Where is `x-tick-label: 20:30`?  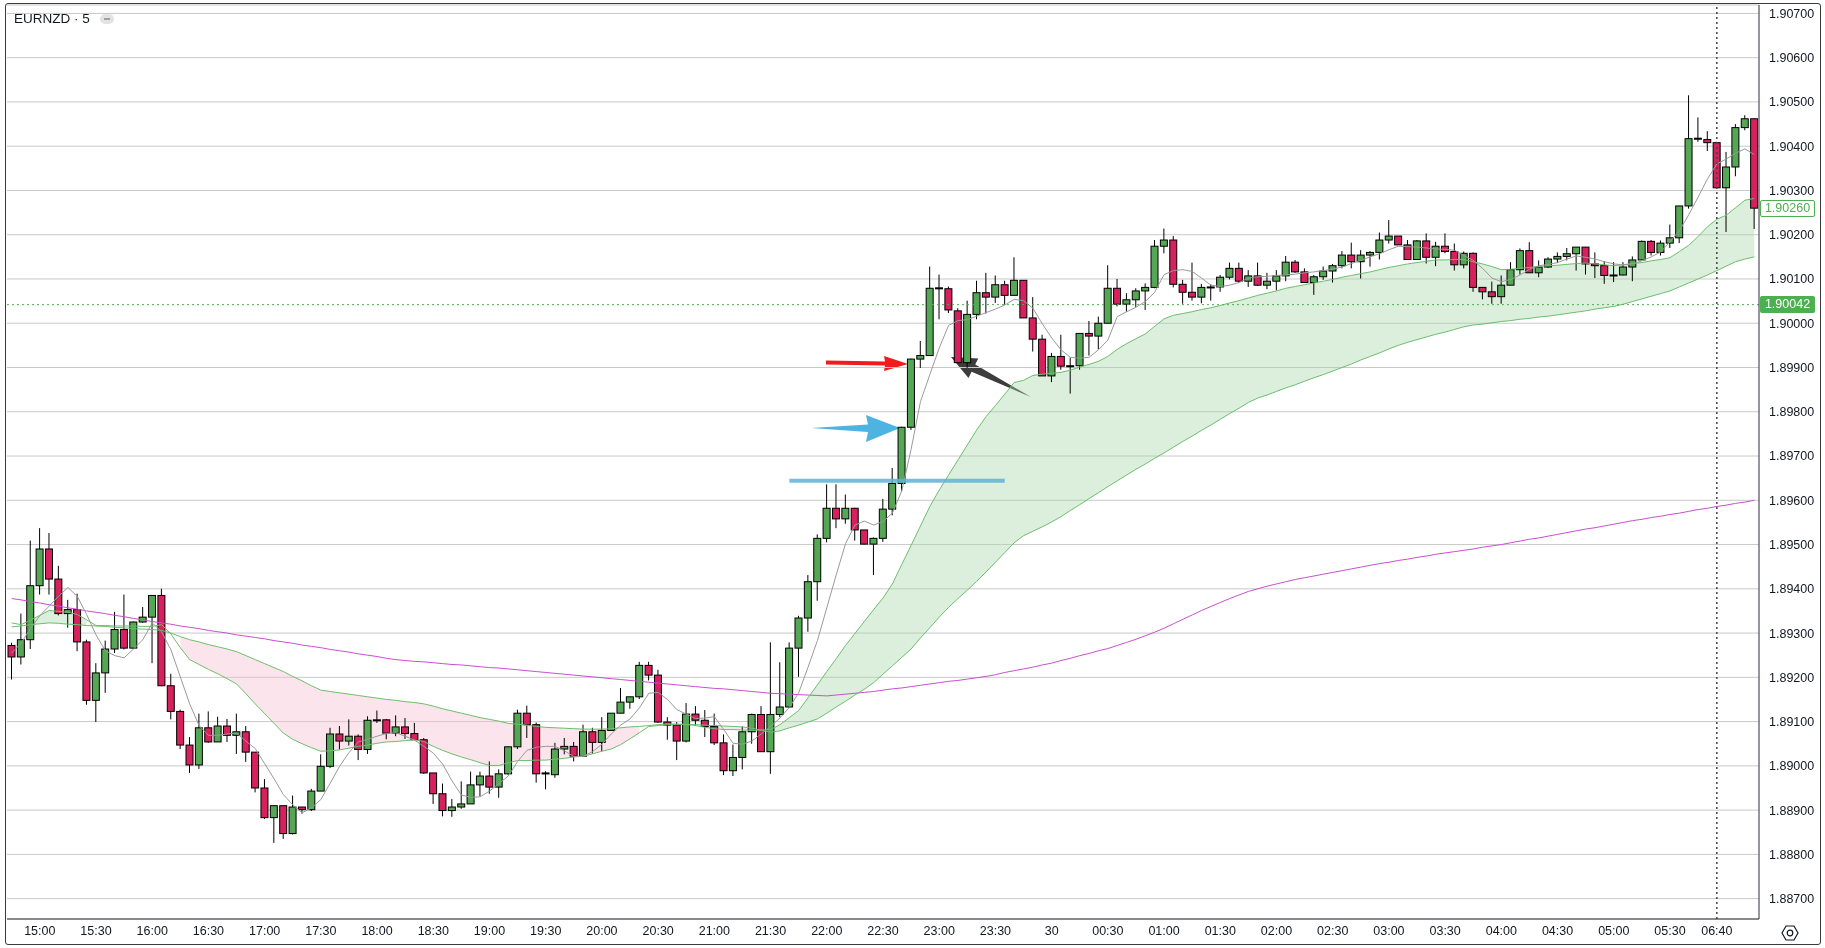 x-tick-label: 20:30 is located at coordinates (658, 930).